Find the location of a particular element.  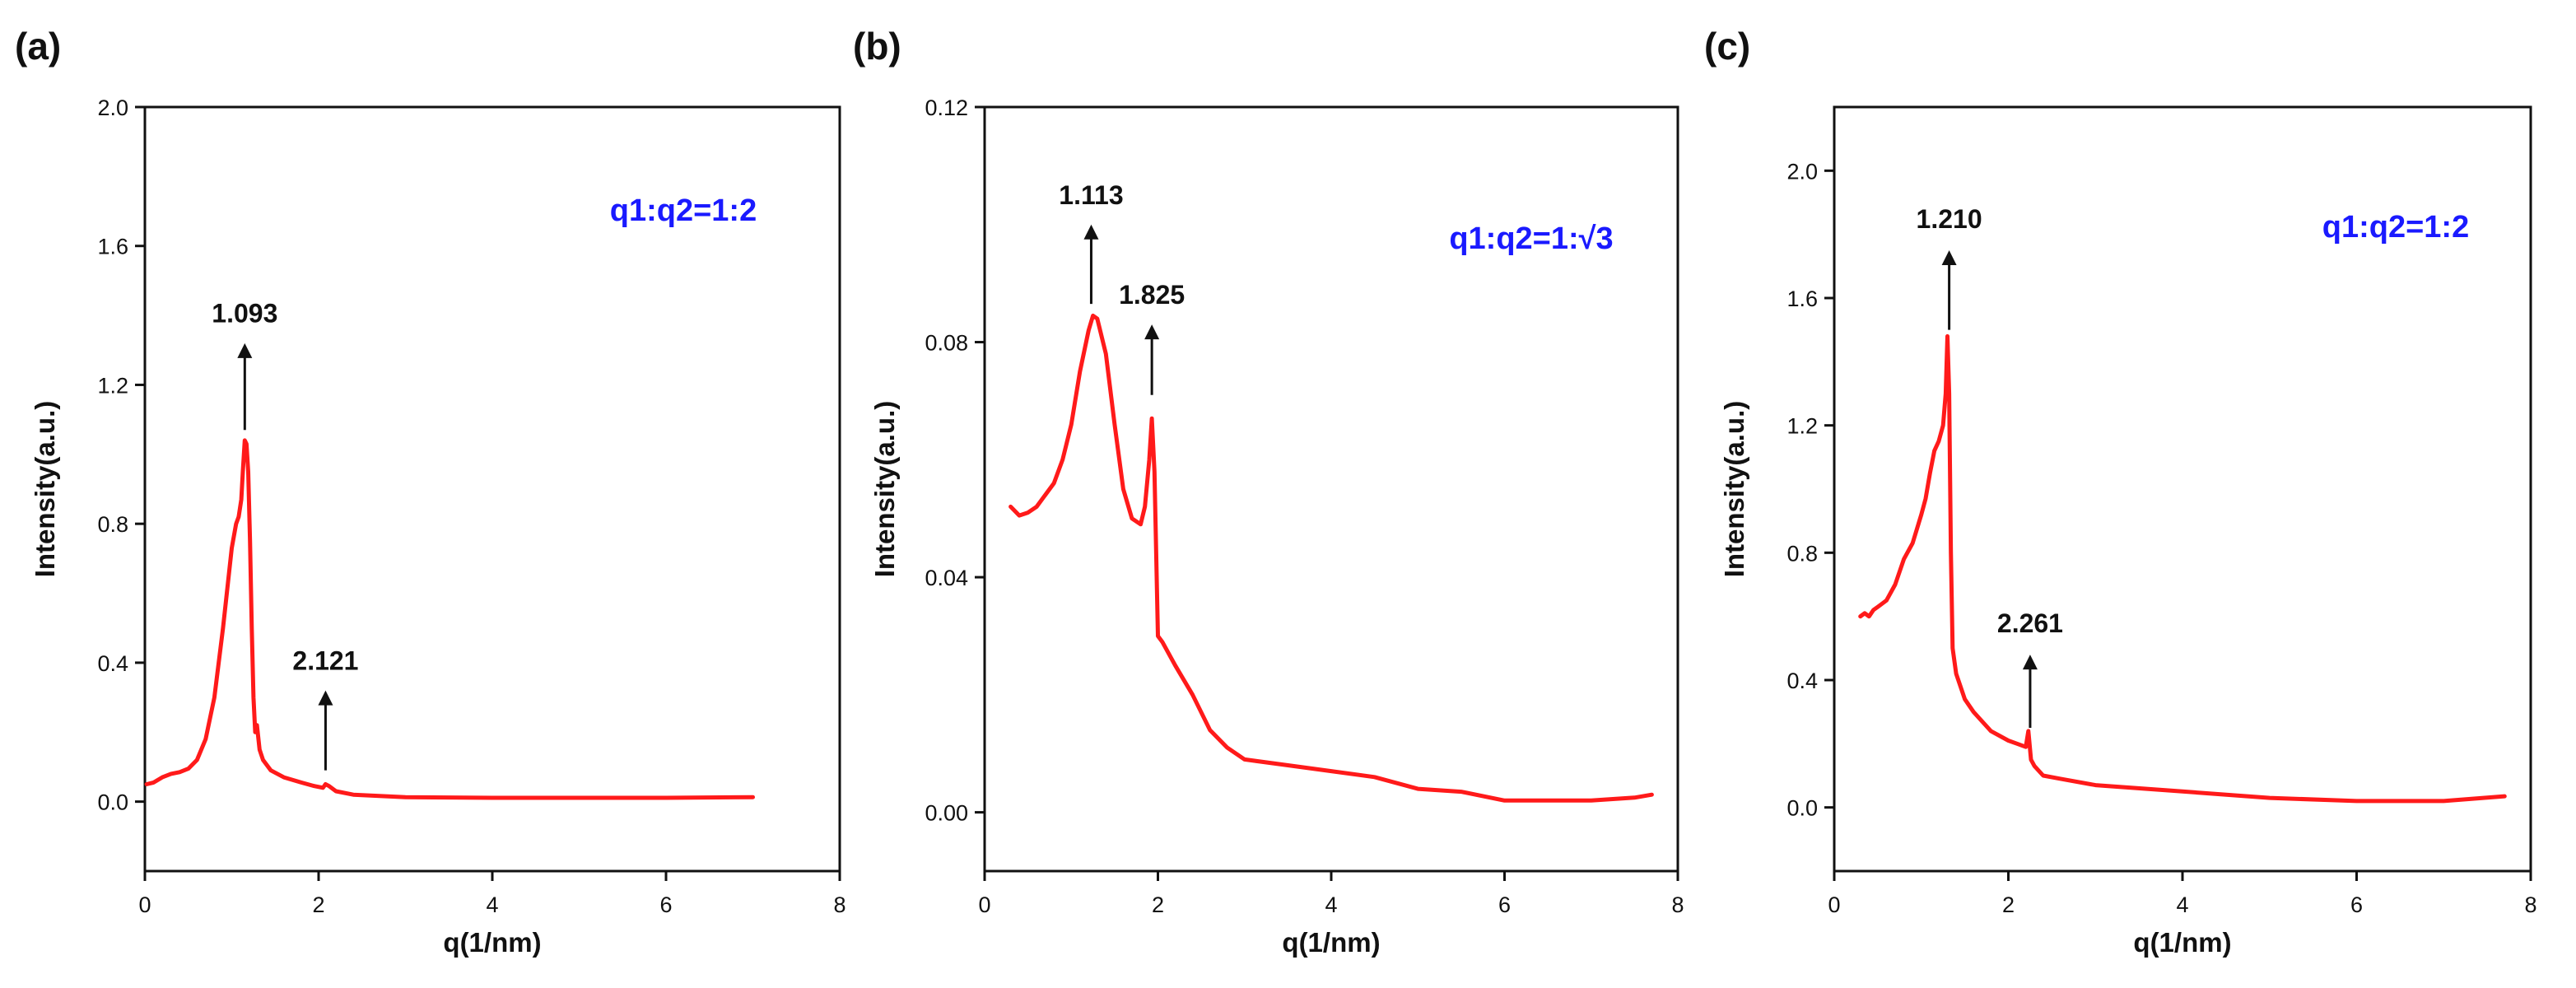

peak-label: 1.825 is located at coordinates (1152, 295).